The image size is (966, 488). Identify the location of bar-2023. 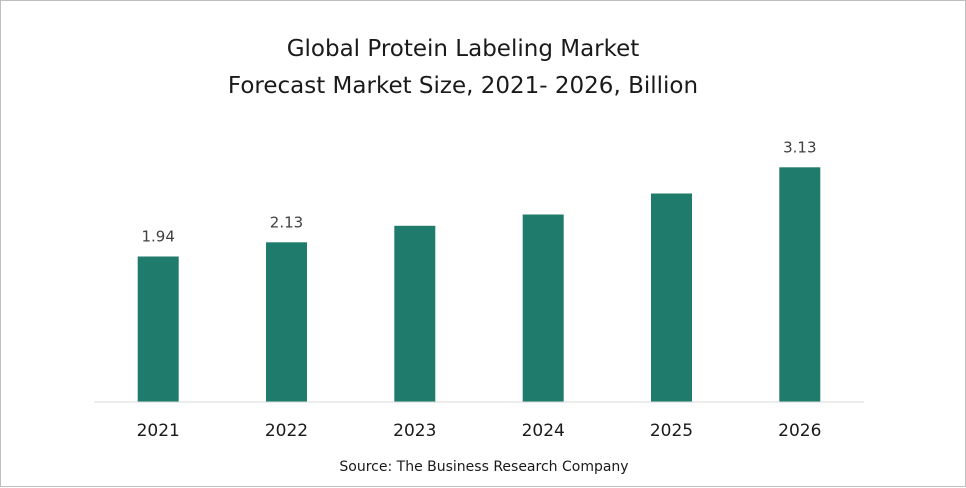
(415, 314).